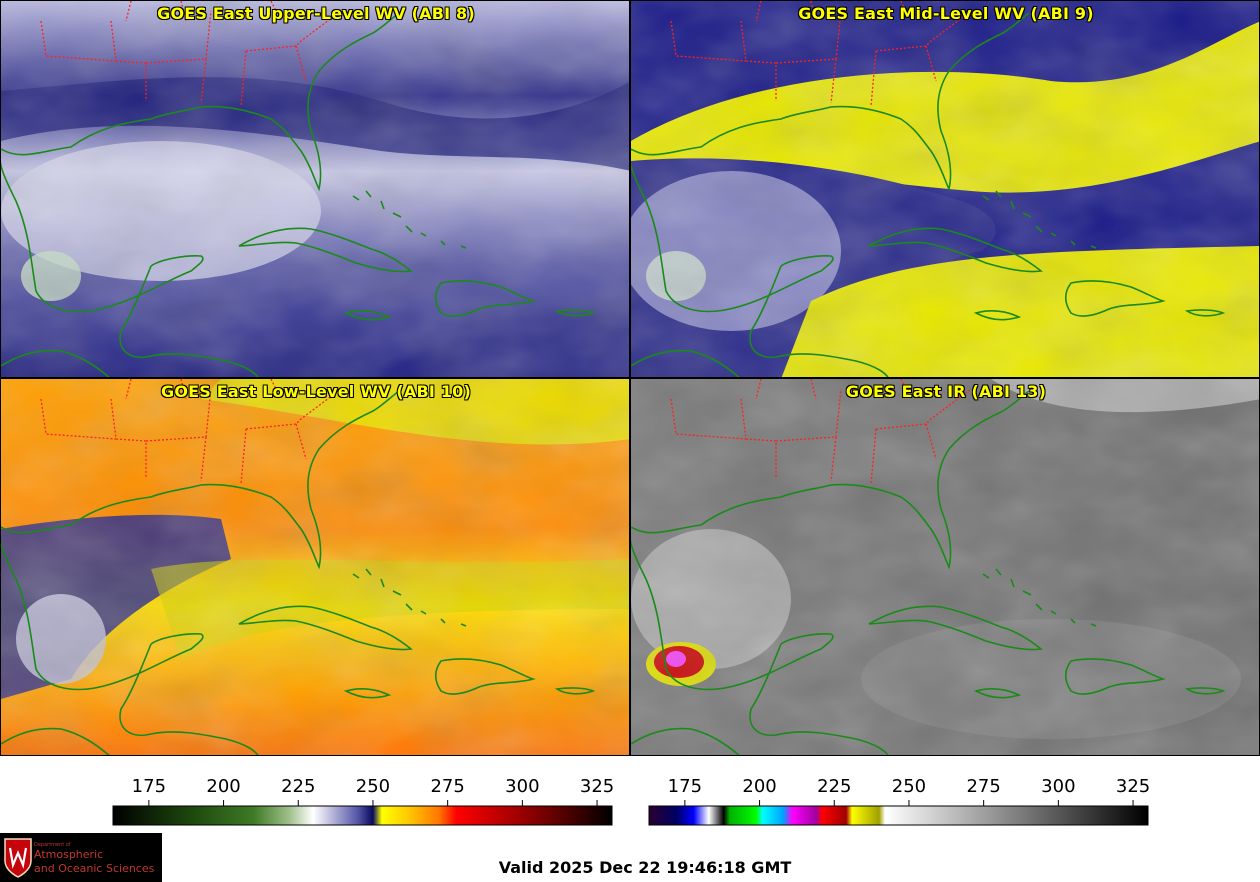  What do you see at coordinates (223, 786) in the screenshot?
I see `wv-colorbar-tick-label: 200` at bounding box center [223, 786].